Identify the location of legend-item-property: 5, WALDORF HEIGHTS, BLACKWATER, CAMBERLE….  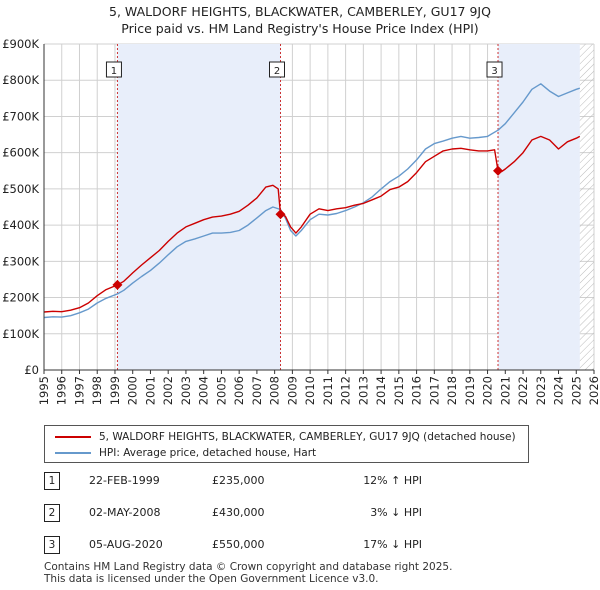
(285, 437).